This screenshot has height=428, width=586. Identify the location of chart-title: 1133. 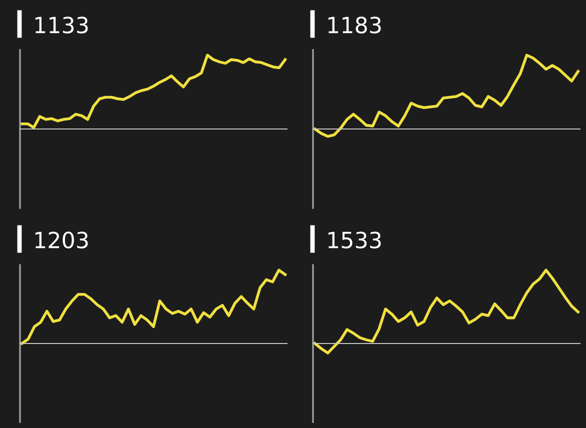
(61, 25).